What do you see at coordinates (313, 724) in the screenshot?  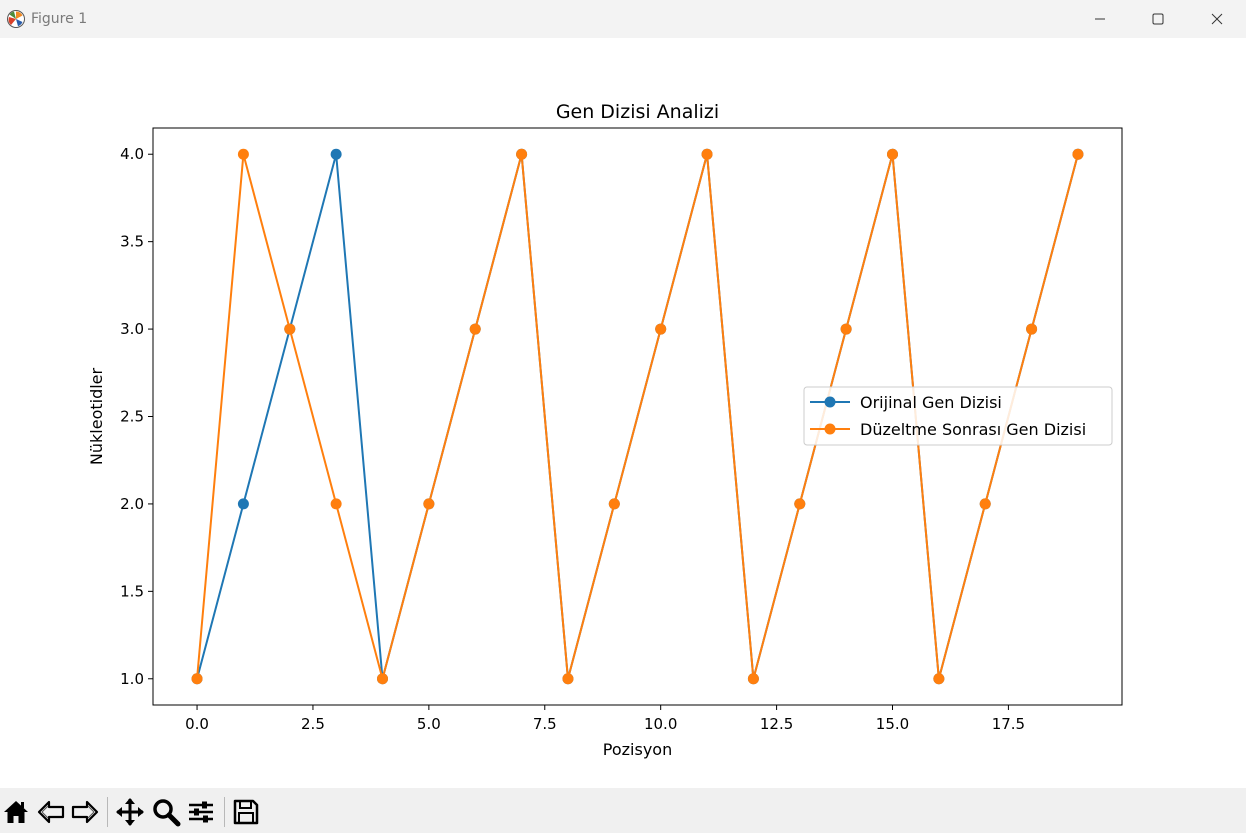 I see `x-tick-label: 2.5` at bounding box center [313, 724].